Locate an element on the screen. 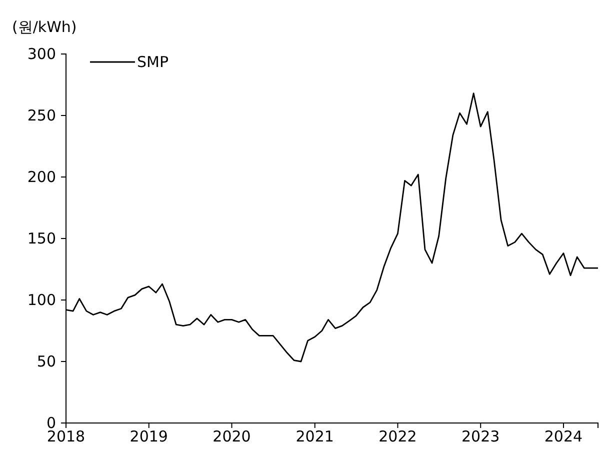 The image size is (610, 459). x-tick-label: 2018 is located at coordinates (66, 437).